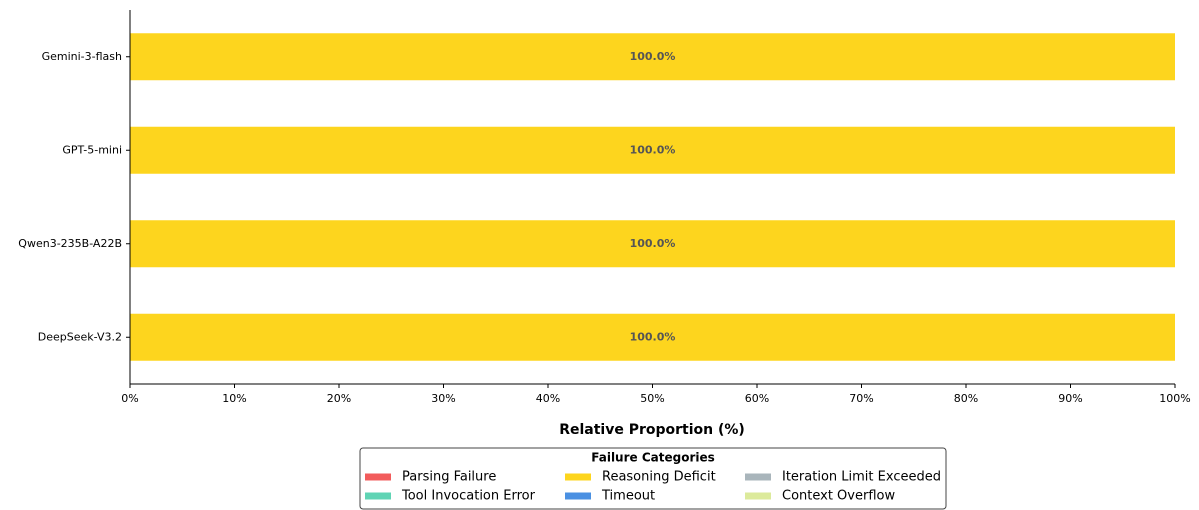 The height and width of the screenshot is (510, 1199). Describe the element at coordinates (628, 496) in the screenshot. I see `legend-label: Timeout` at that location.